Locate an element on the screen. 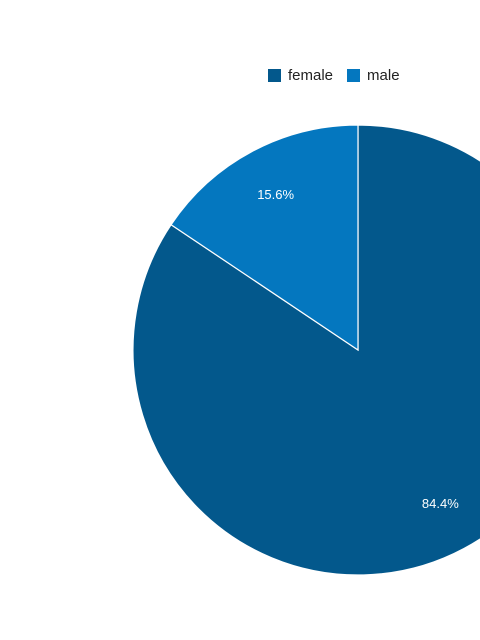  legend-label-female: female is located at coordinates (311, 75).